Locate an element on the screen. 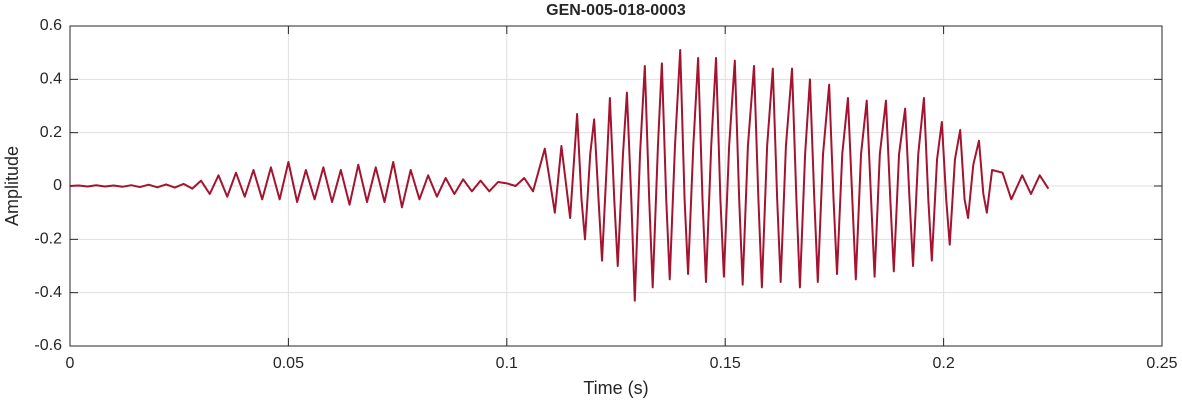 The width and height of the screenshot is (1182, 409). x-tick-label: 0.25 is located at coordinates (1161, 363).